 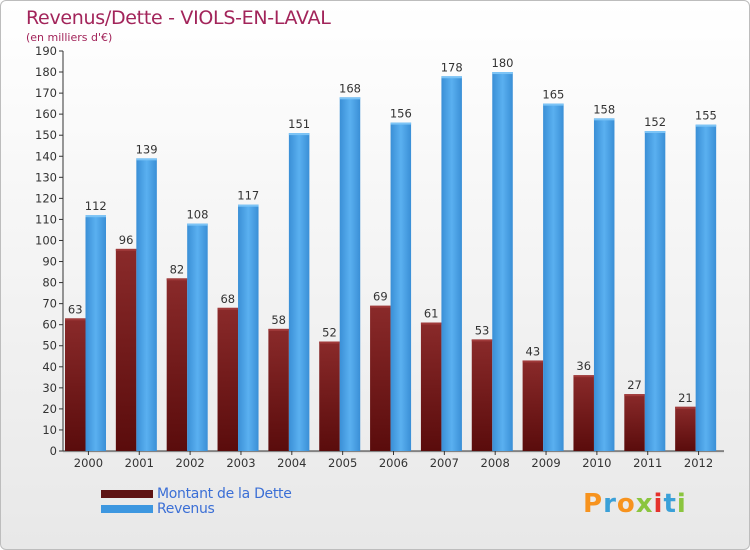 I want to click on value-label-revenus: 155, so click(x=706, y=116).